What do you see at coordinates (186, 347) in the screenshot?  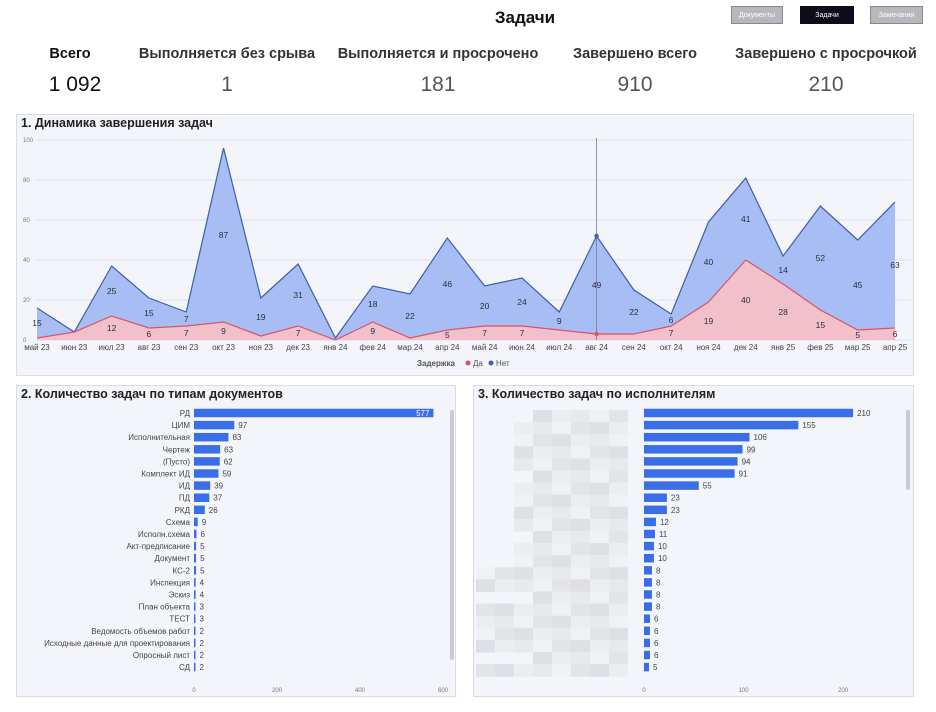 I see `x-tick-label: сен 23` at bounding box center [186, 347].